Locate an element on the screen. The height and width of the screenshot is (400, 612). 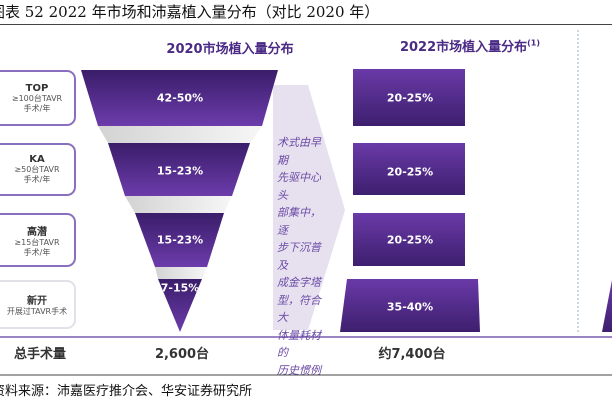
header-2022: 2022市场植入量分布(1) is located at coordinates (470, 45).